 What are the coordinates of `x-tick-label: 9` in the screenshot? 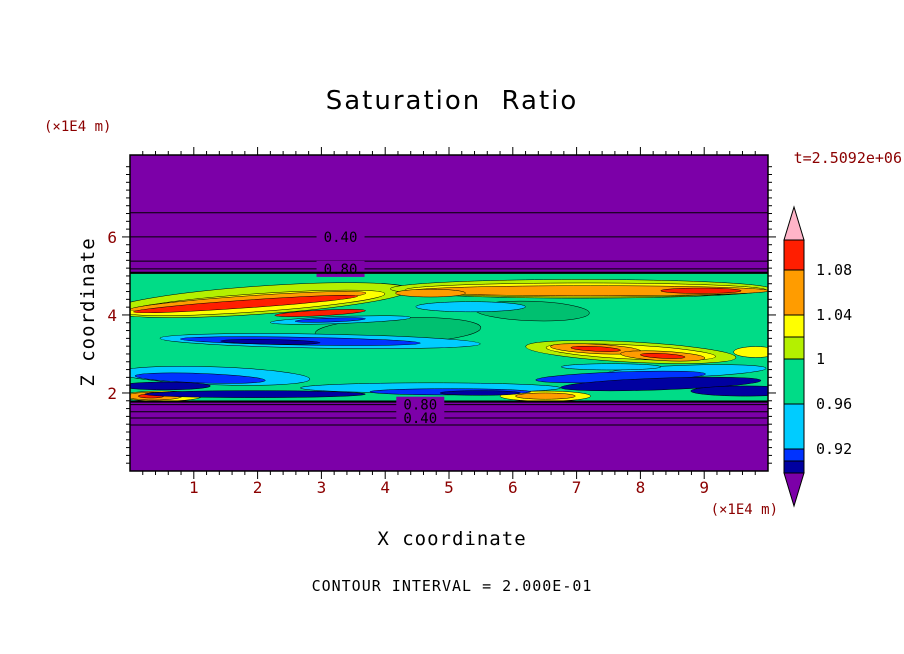 It's located at (704, 487).